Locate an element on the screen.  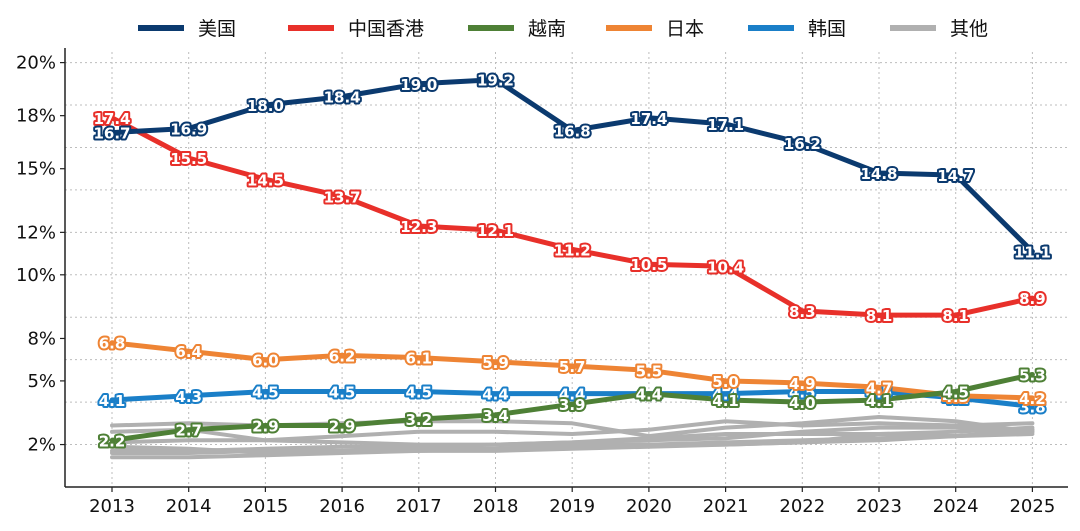
x-tick-label: 2015 is located at coordinates (265, 506).